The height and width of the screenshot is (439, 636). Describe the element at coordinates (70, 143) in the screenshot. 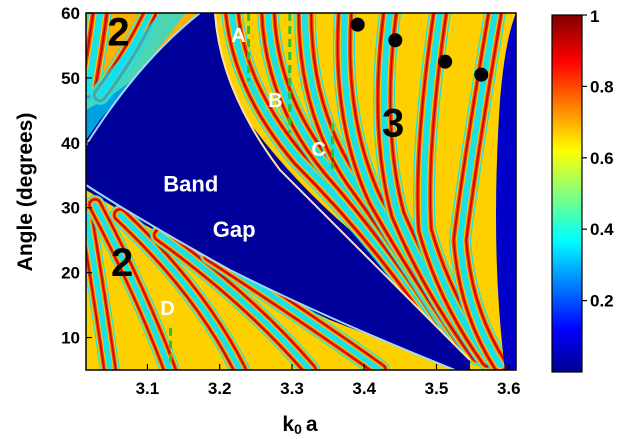

I see `y-tick-label: 40` at that location.